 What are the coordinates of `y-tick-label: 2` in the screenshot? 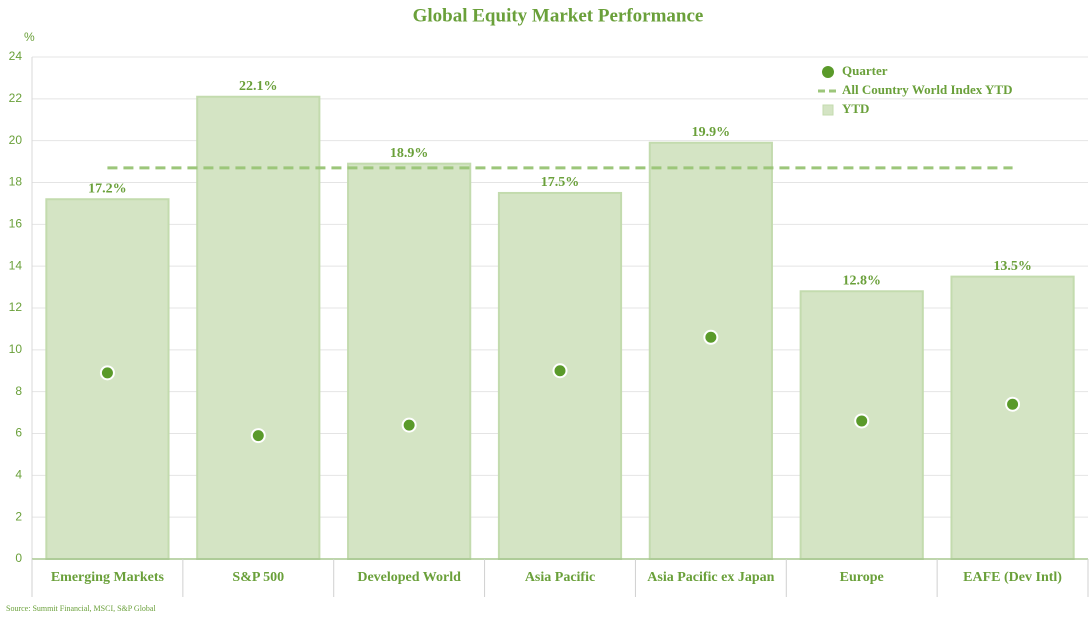 It's located at (18, 516).